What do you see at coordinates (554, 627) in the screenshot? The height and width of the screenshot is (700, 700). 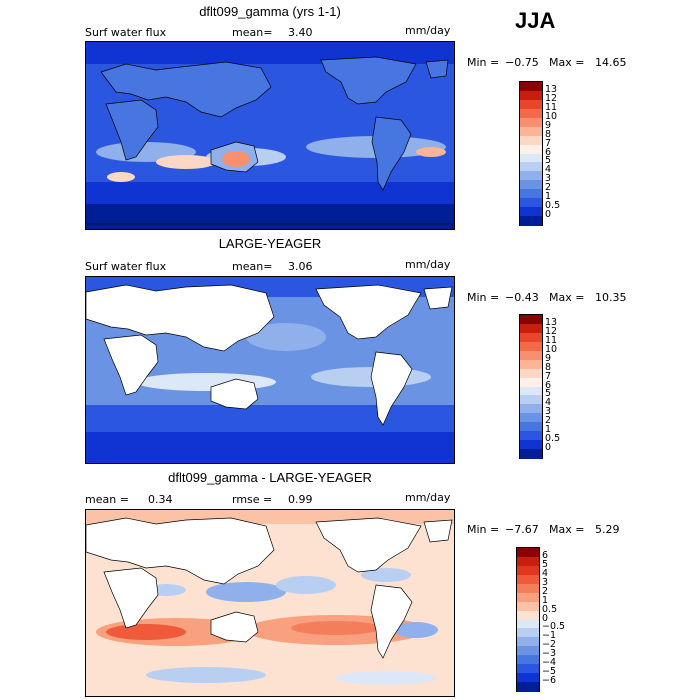 I see `colorbar-tick-label: −0.5` at bounding box center [554, 627].